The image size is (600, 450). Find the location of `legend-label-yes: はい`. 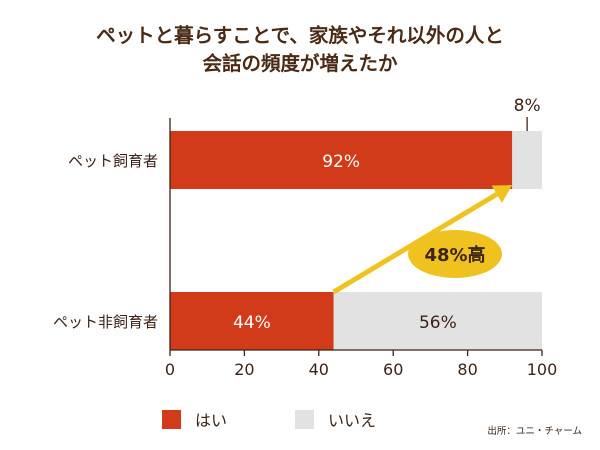

legend-label-yes: はい is located at coordinates (211, 420).